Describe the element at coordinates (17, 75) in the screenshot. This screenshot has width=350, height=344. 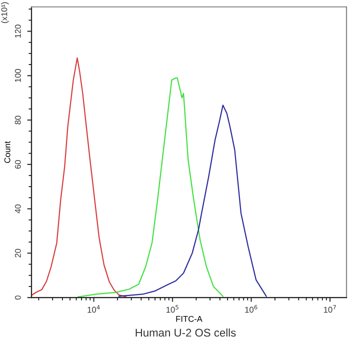
I see `y-tick-label: 100` at that location.